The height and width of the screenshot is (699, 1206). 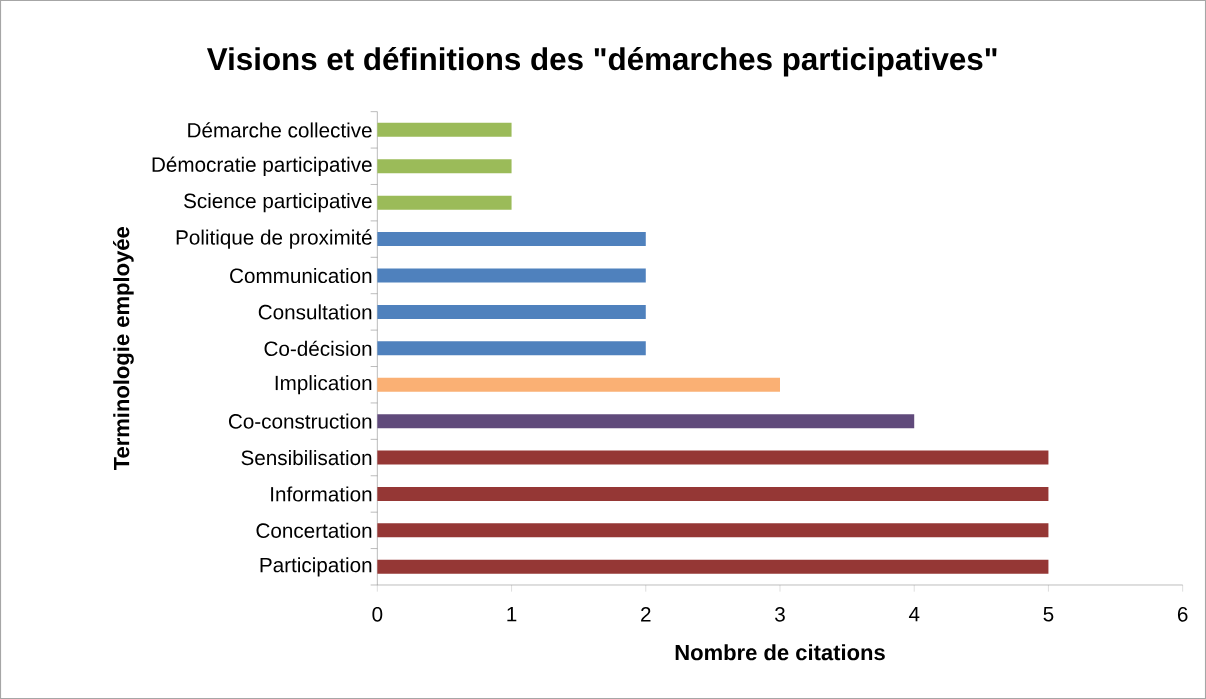 I want to click on x-tick-label: 2, so click(x=646, y=614).